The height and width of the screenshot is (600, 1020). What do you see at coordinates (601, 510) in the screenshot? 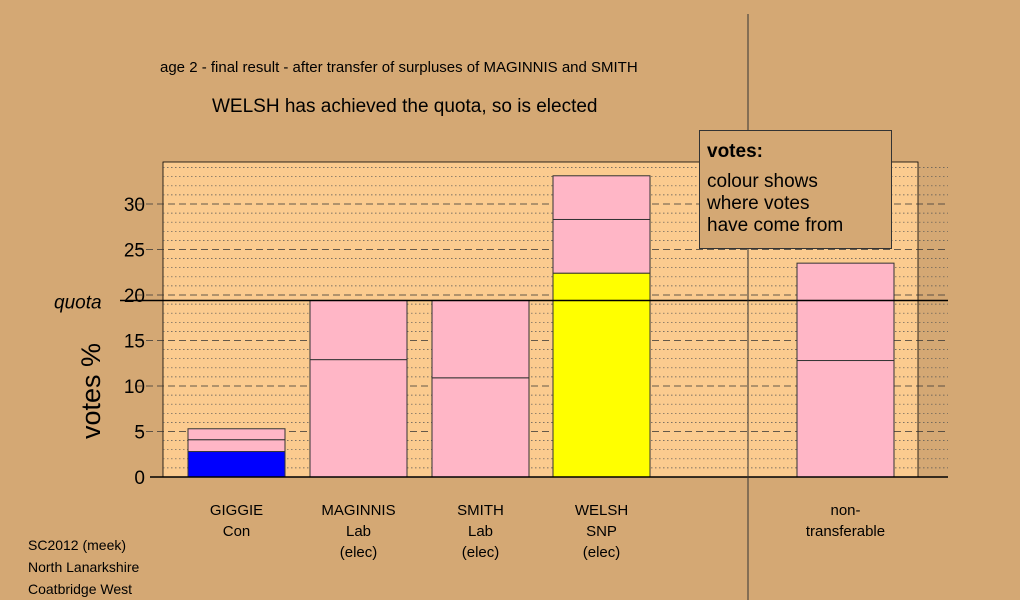
I see `category-label: WELSH` at bounding box center [601, 510].